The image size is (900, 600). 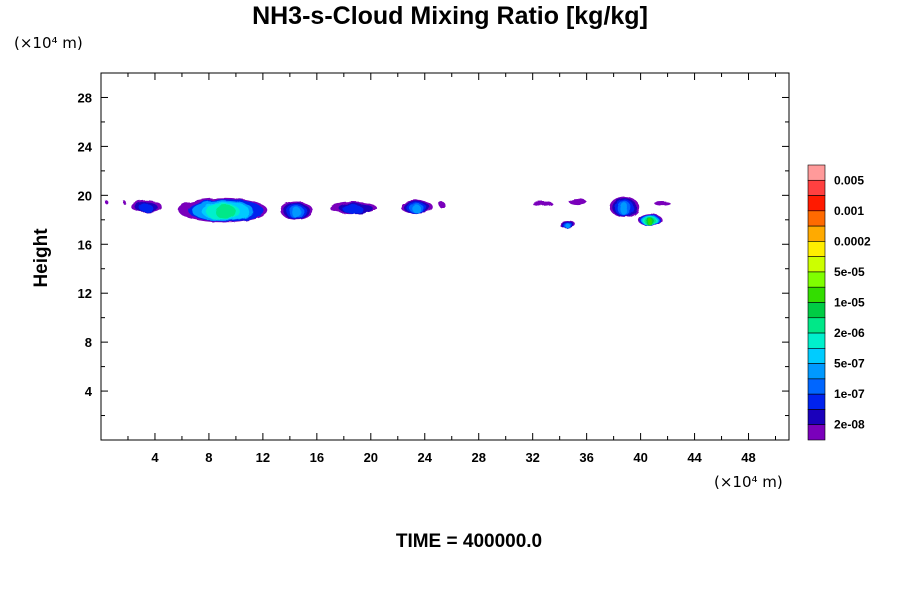 I want to click on y-tick-label: 20, so click(x=85, y=195).